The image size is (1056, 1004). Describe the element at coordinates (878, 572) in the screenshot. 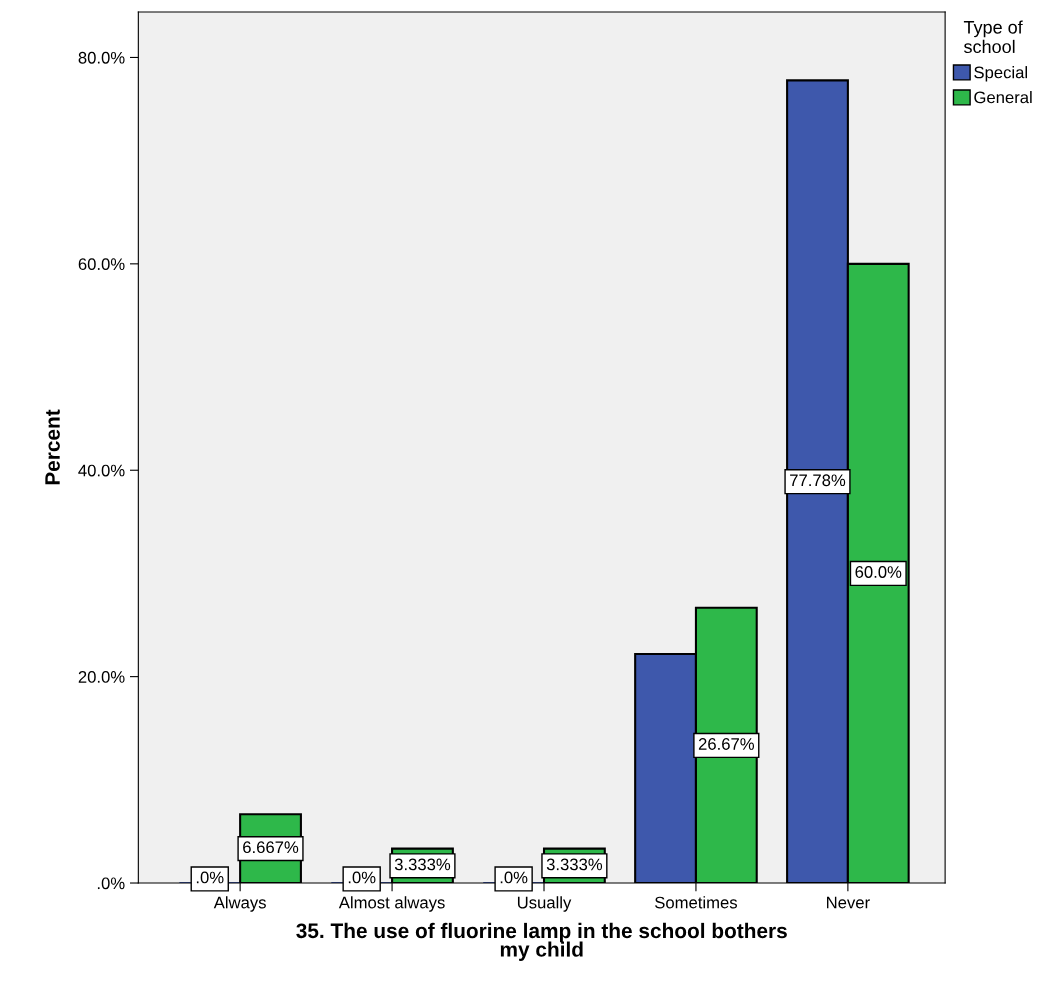

I see `data-label: 60.0%` at that location.